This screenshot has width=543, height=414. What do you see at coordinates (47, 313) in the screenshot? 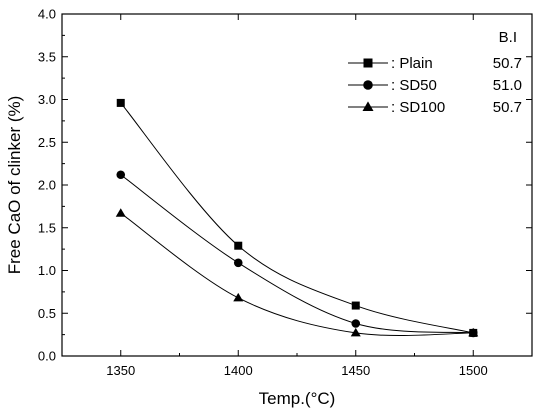
I see `y-tick-label: 0.5` at bounding box center [47, 313].